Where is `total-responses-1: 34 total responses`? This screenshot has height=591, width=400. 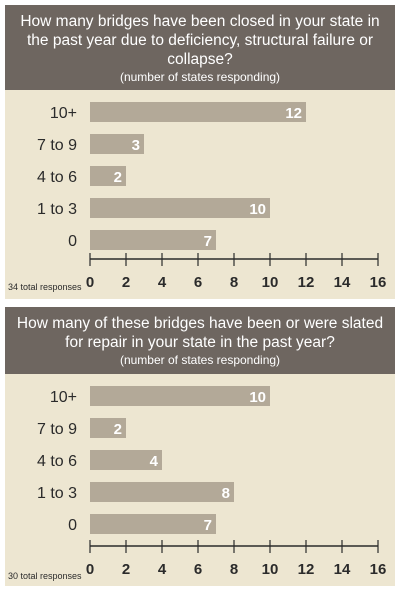 total-responses-1: 34 total responses is located at coordinates (45, 287).